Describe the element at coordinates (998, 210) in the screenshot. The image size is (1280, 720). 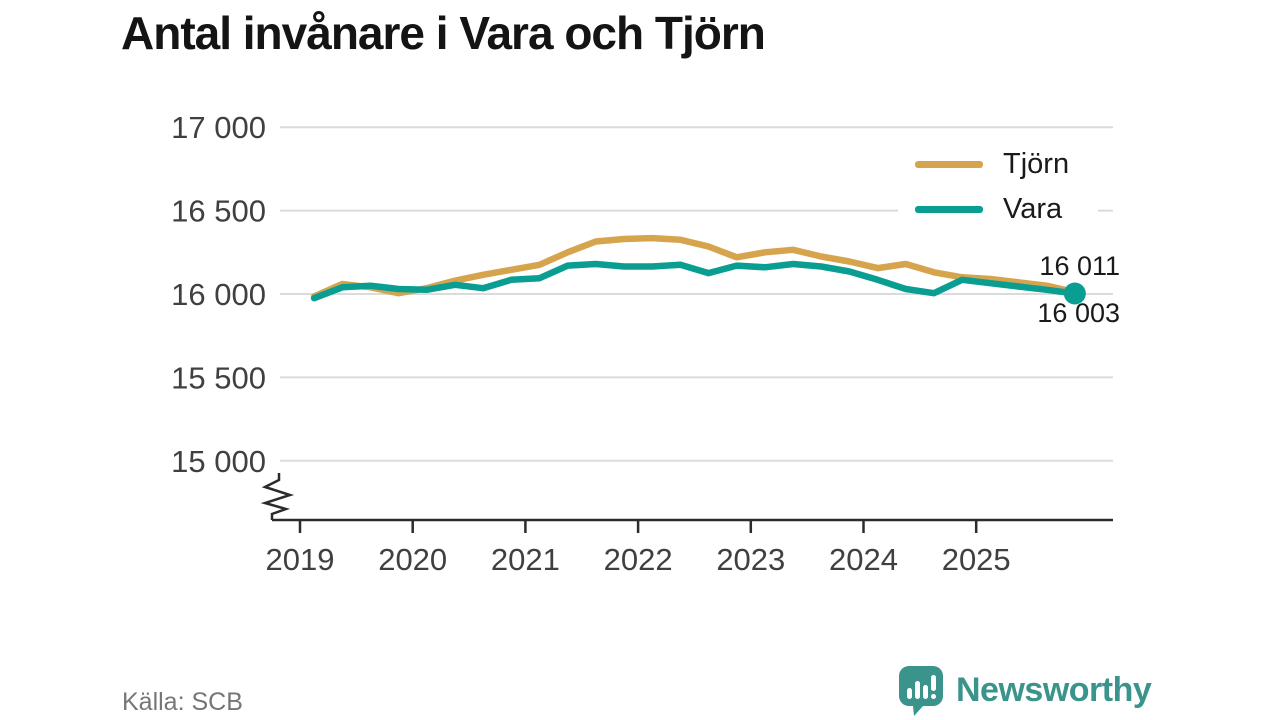
I see `legend-item-vara: Vara` at that location.